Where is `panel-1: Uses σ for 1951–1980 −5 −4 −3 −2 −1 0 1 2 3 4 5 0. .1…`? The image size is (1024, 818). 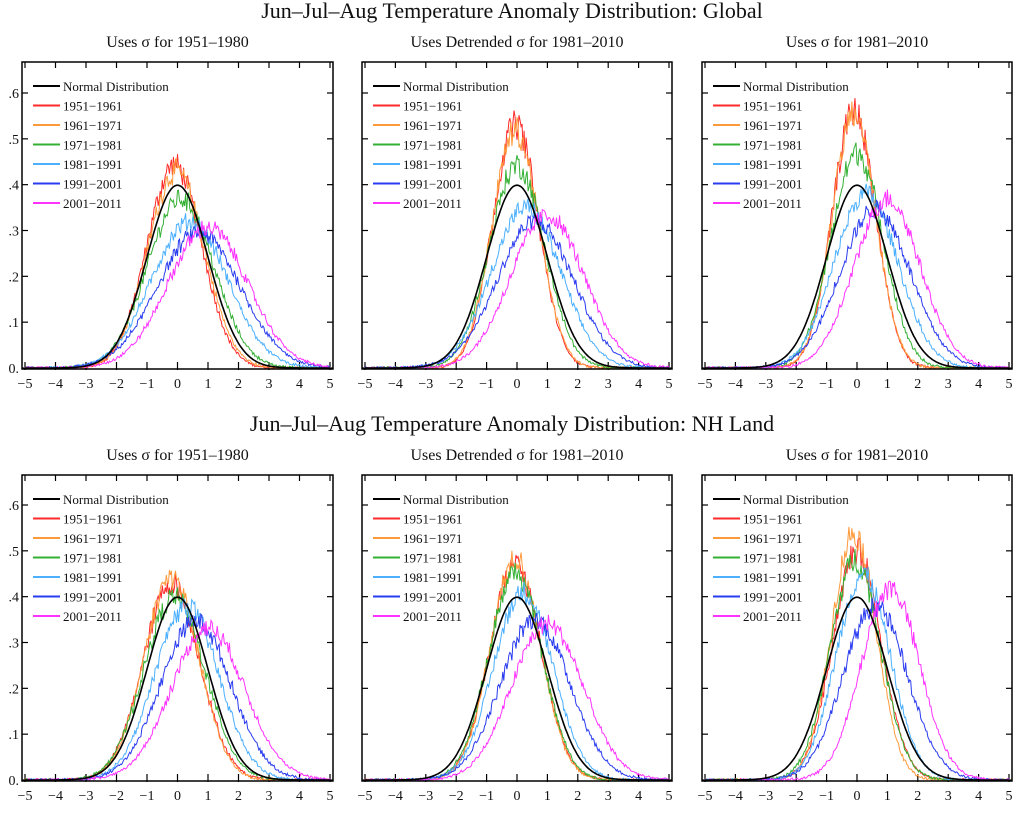 panel-1: Uses σ for 1951–1980 −5 −4 −3 −2 −1 0 1 2 3 4 5 0. .1… is located at coordinates (171, 213).